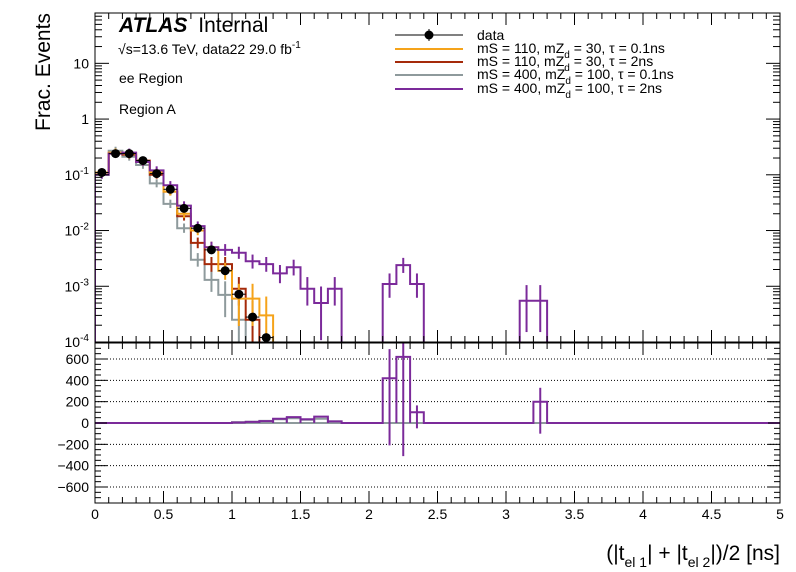  Describe the element at coordinates (575, 76) in the screenshot. I see `svg-text: mS = 400, mZd = 100, τ = 0.1ns` at that location.